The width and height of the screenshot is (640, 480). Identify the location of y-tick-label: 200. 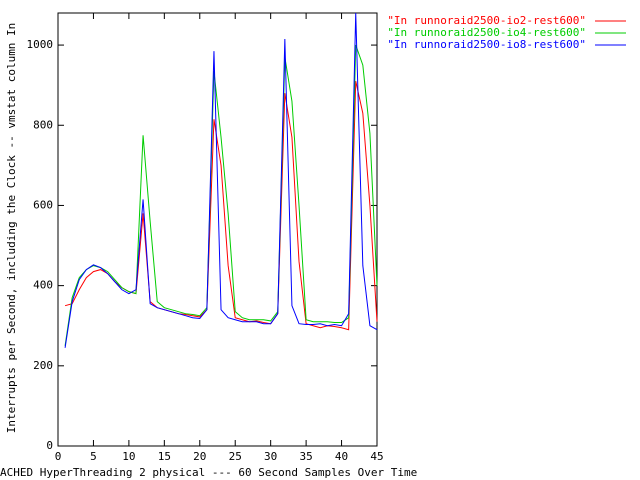
(43, 365).